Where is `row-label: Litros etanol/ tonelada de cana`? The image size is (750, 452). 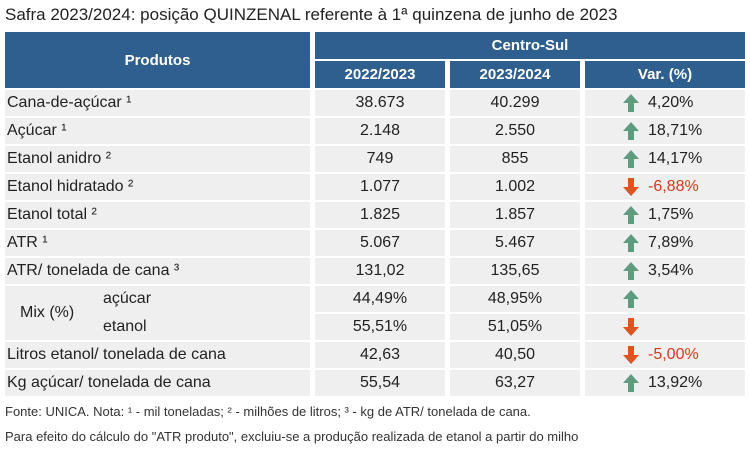 row-label: Litros etanol/ tonelada de cana is located at coordinates (157, 355).